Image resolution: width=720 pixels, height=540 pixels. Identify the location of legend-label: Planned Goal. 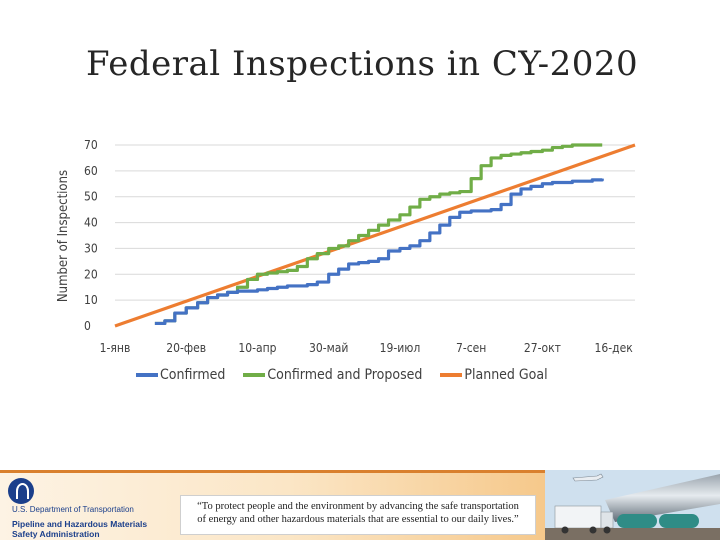
(506, 375).